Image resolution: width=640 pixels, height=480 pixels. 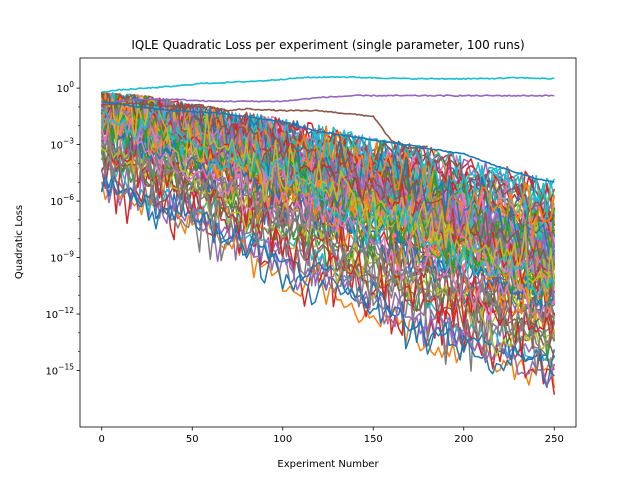 I want to click on y-tick-label: 10⁻¹², so click(x=59, y=313).